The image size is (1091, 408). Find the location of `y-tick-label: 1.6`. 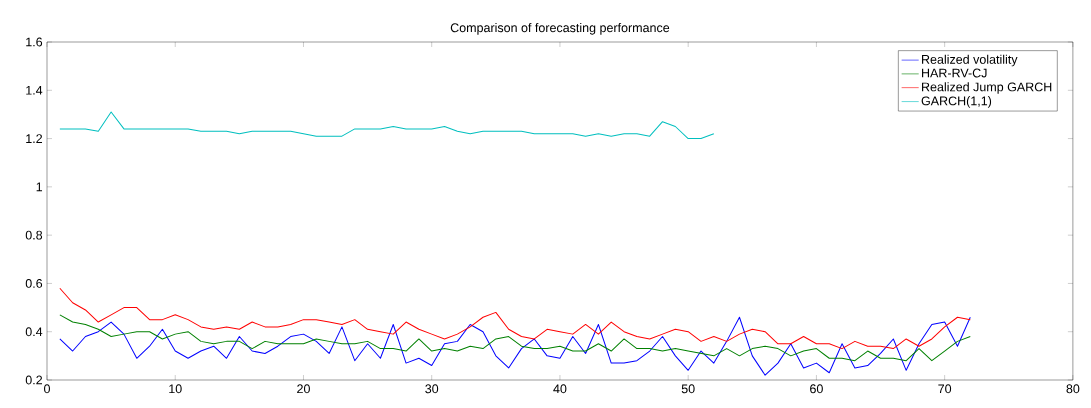

y-tick-label: 1.6 is located at coordinates (34, 42).